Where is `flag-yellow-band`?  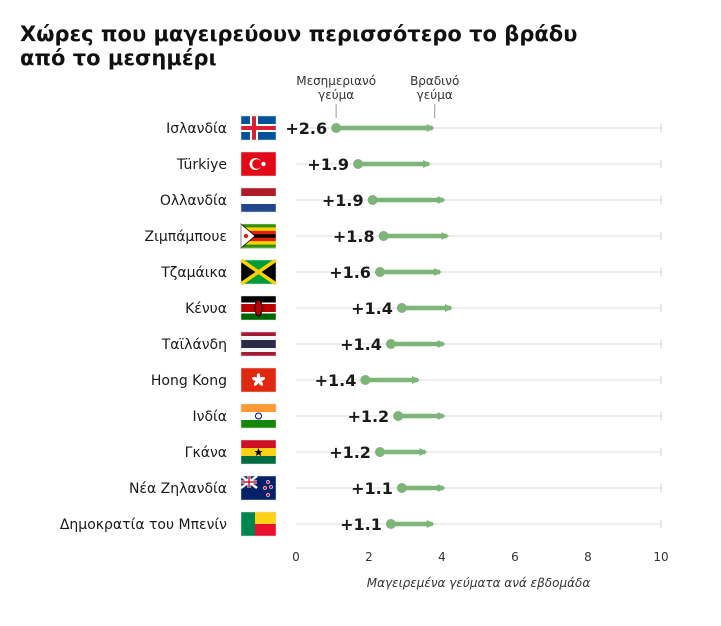
flag-yellow-band is located at coordinates (265, 518).